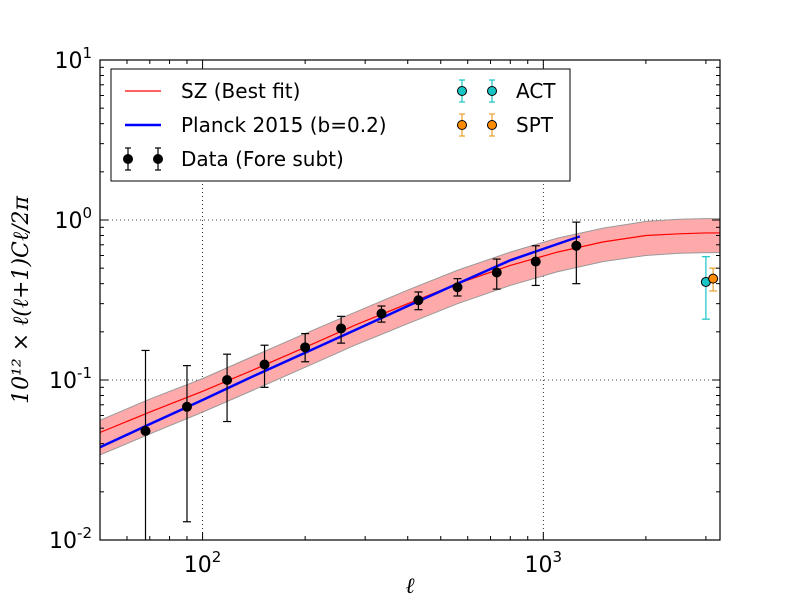 Image resolution: width=800 pixels, height=600 pixels. Describe the element at coordinates (544, 563) in the screenshot. I see `x-tick-label: 10³` at that location.